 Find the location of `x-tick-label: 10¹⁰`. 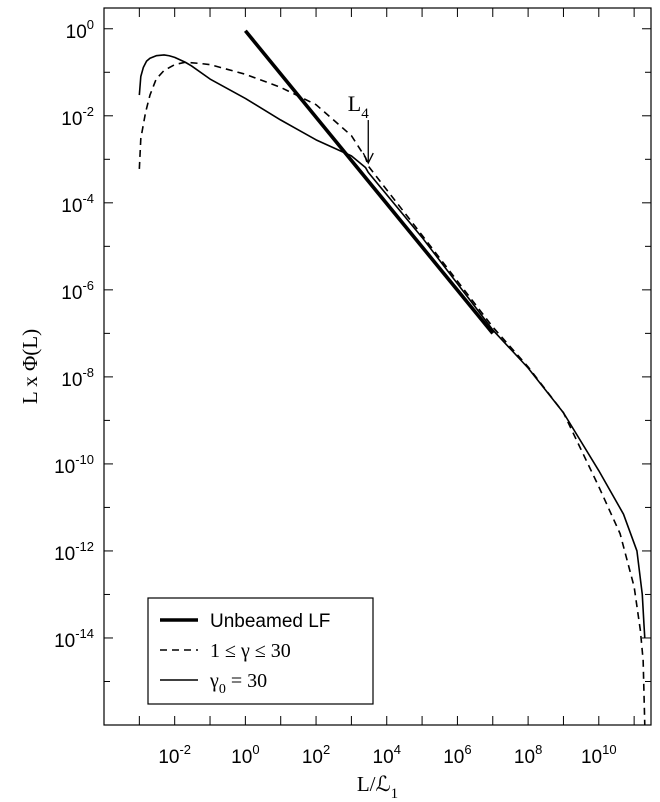

x-tick-label: 10¹⁰ is located at coordinates (599, 755).